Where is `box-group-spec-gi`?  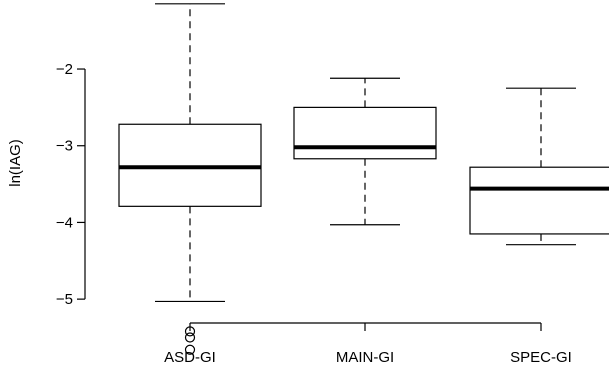
box-group-spec-gi is located at coordinates (539, 166).